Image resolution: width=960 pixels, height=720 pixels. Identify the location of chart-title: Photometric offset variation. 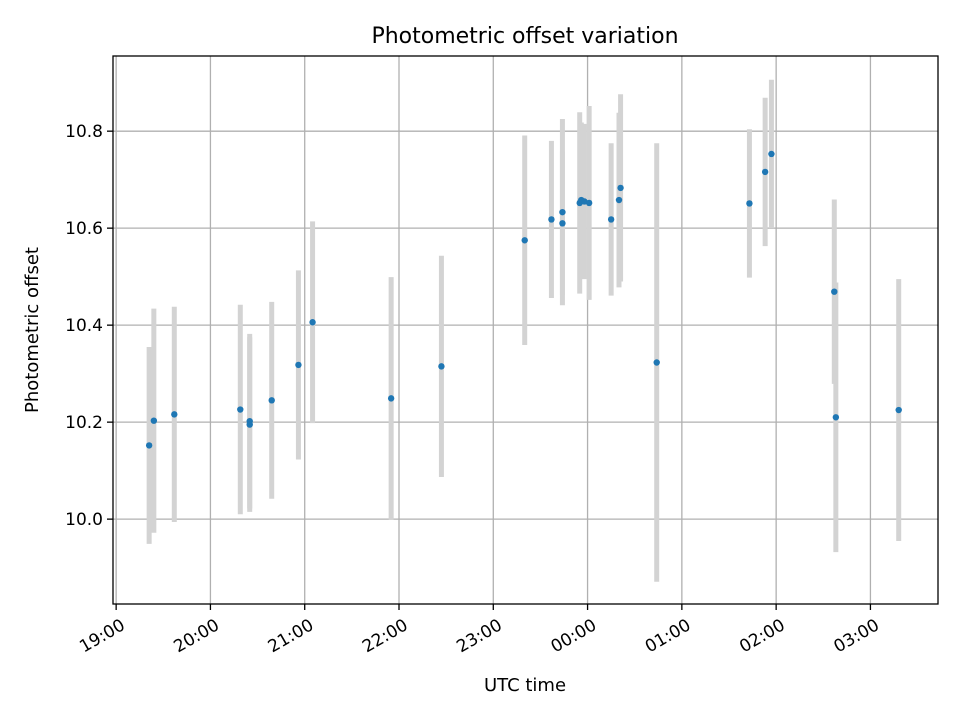
(524, 36).